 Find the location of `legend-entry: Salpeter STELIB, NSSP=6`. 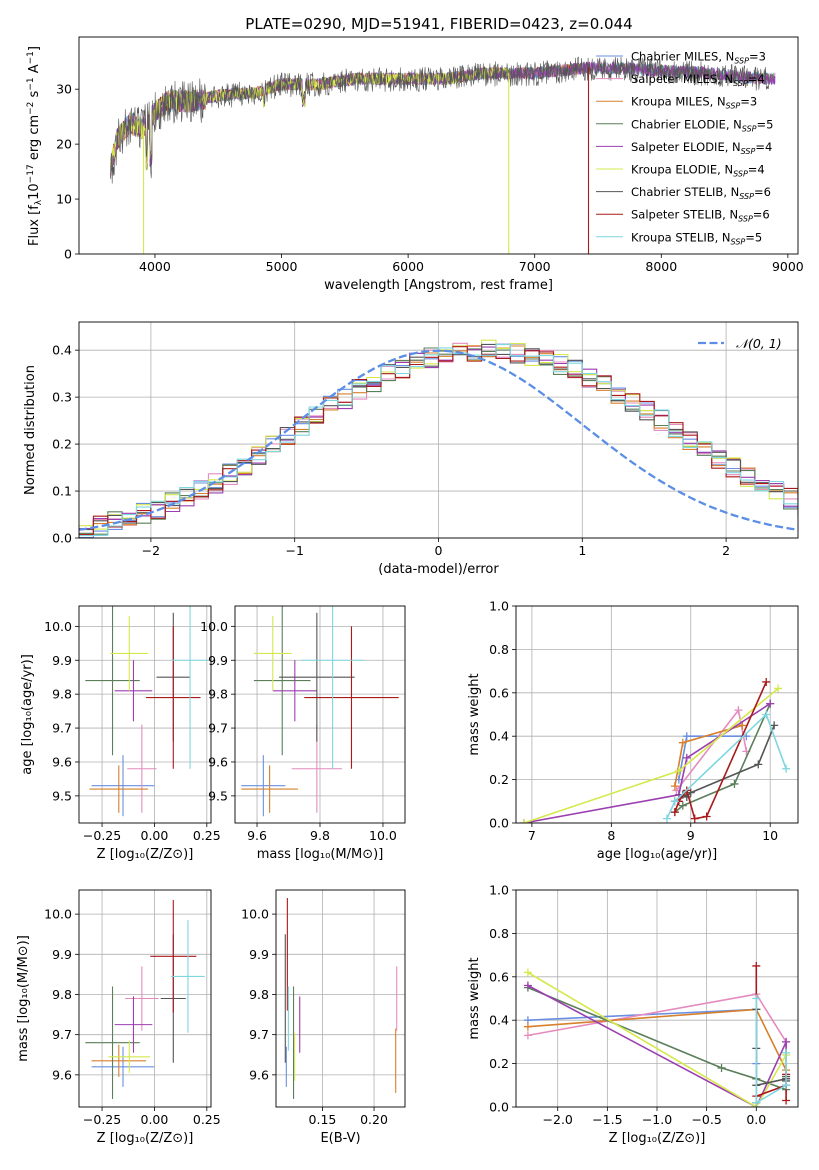

legend-entry: Salpeter STELIB, NSSP=6 is located at coordinates (700, 216).